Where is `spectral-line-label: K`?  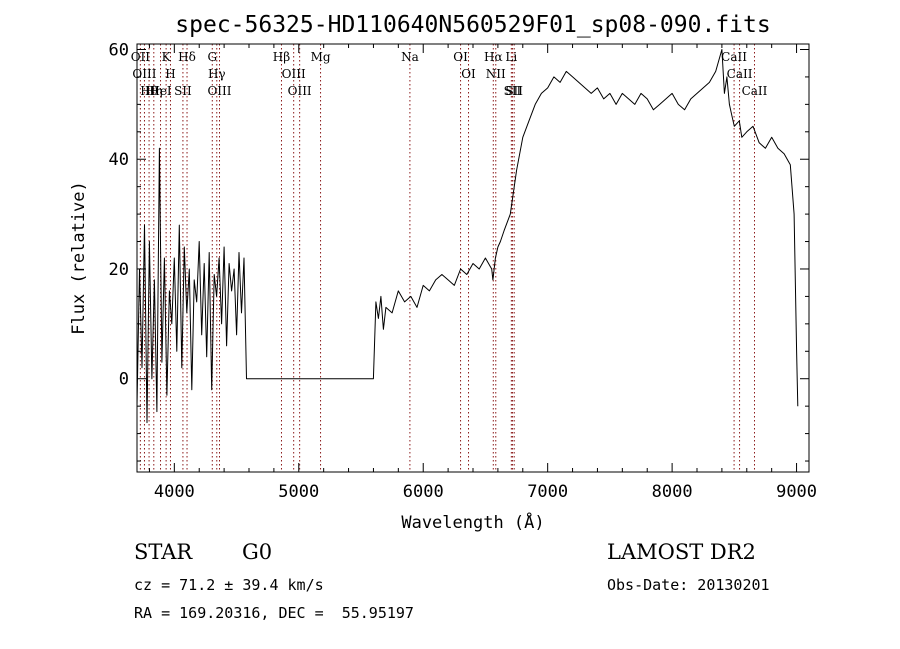 spectral-line-label: K is located at coordinates (167, 57).